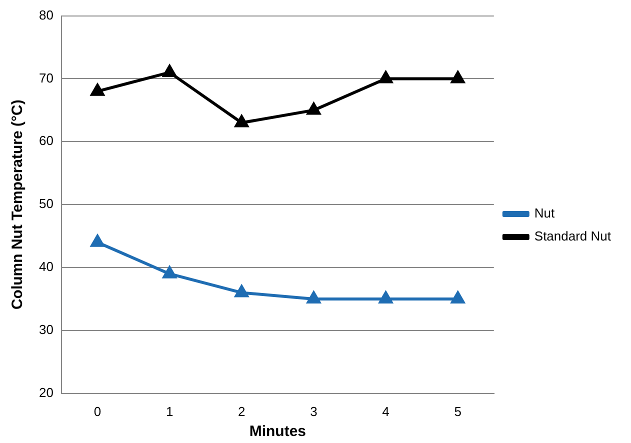 This screenshot has height=443, width=631. I want to click on x-tick-label: 1, so click(170, 411).